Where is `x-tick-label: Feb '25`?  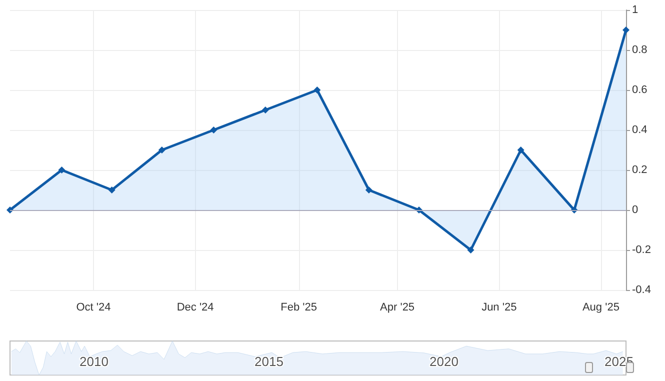
x-tick-label: Feb '25 is located at coordinates (298, 308).